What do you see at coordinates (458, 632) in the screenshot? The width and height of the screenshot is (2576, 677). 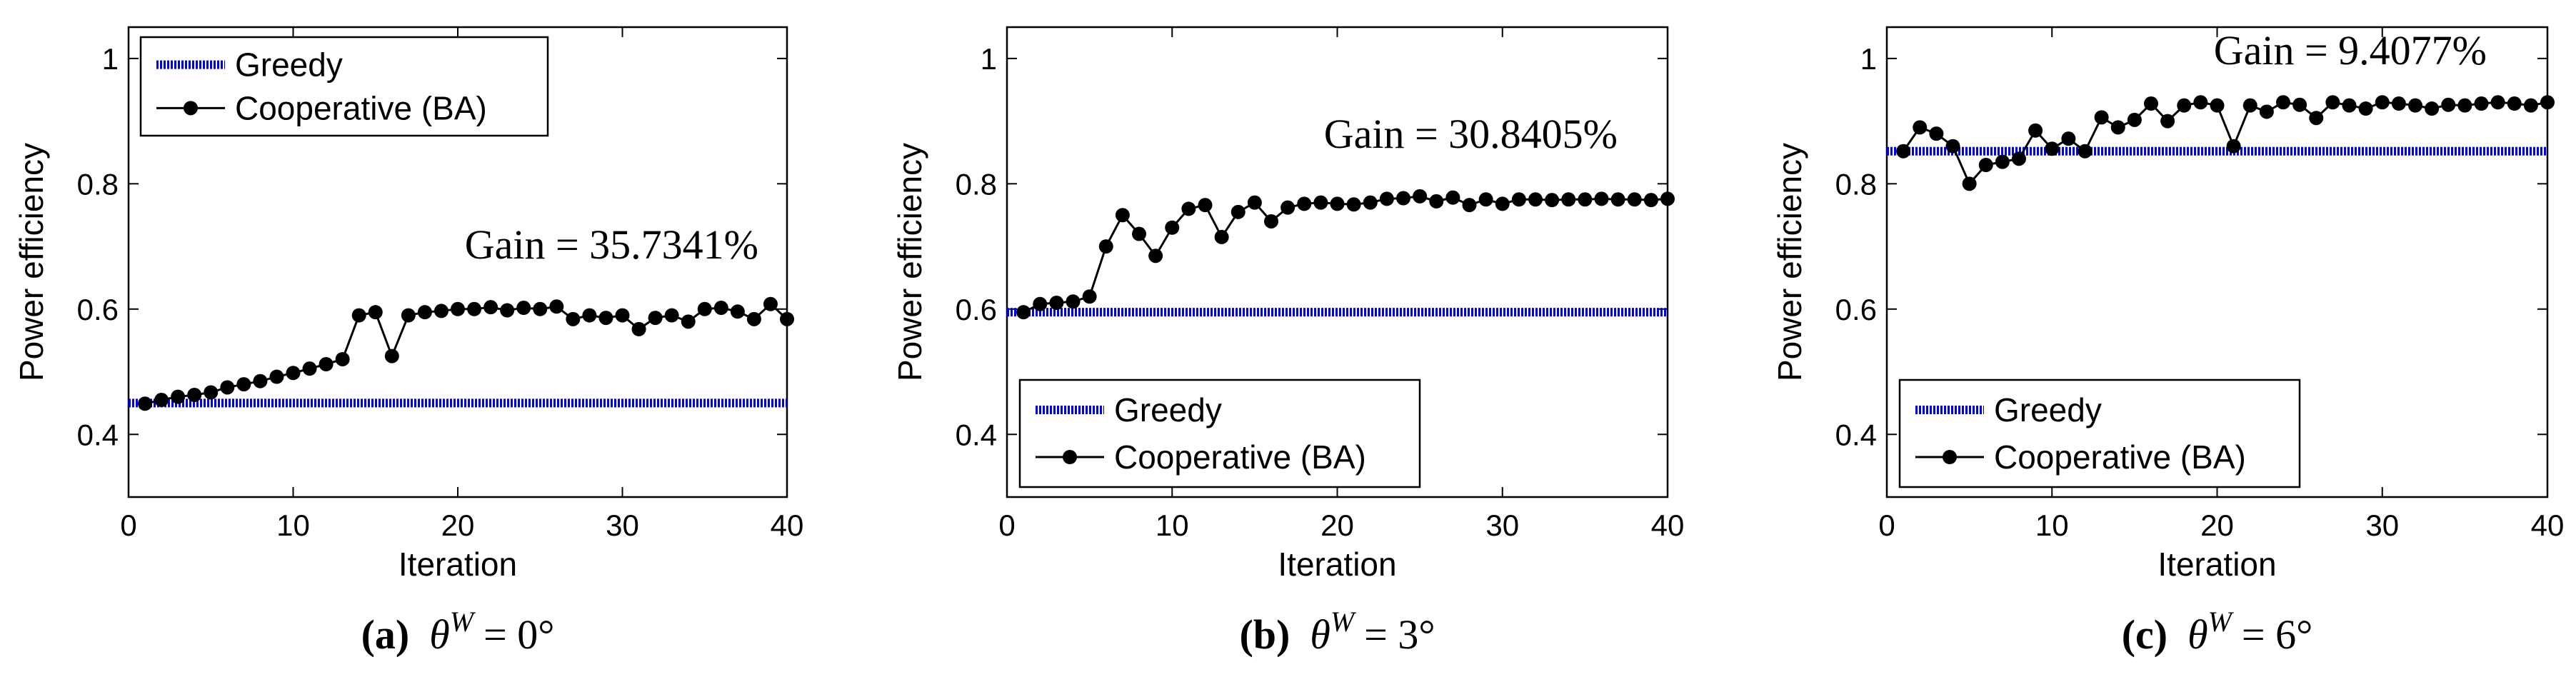 I see `panel-caption: (a) θW = 0°` at bounding box center [458, 632].